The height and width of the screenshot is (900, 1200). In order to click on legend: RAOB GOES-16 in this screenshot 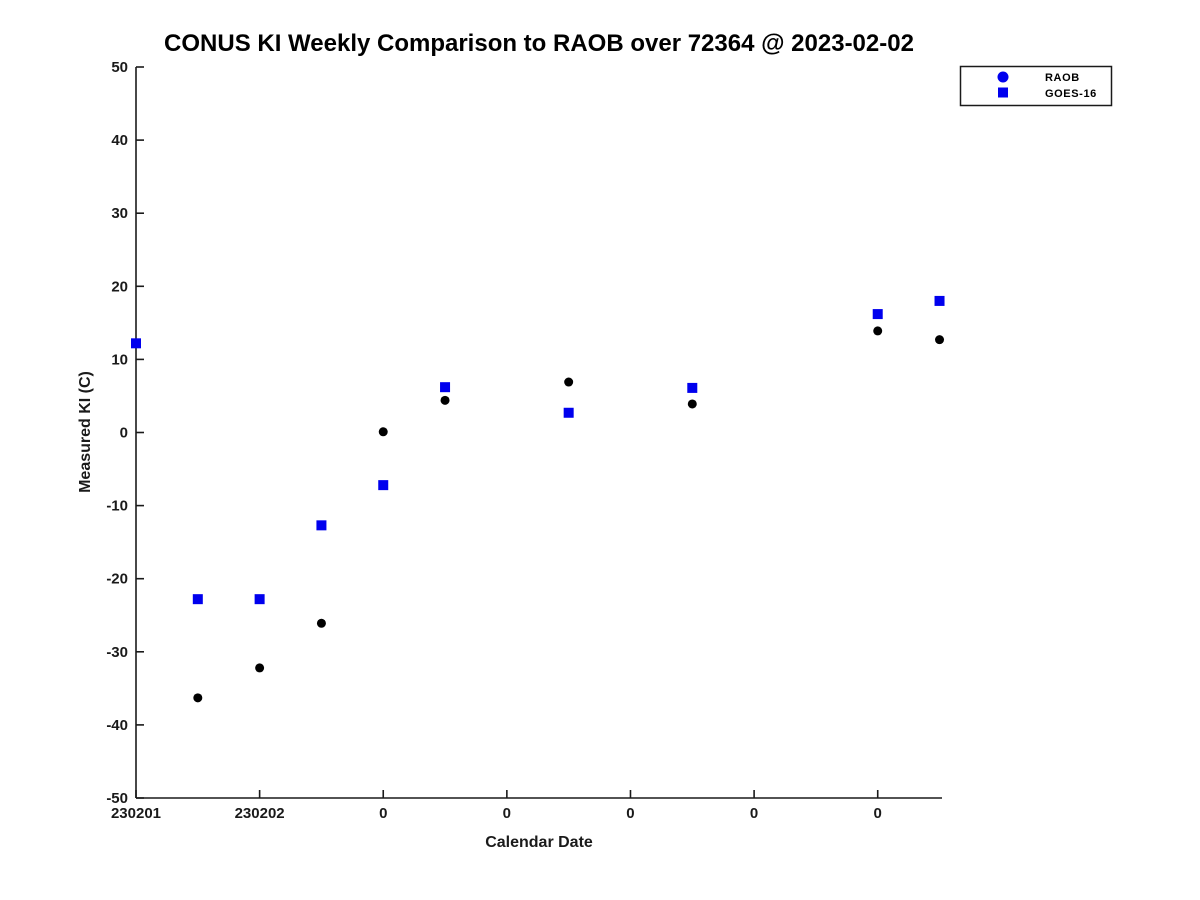, I will do `click(1036, 86)`.